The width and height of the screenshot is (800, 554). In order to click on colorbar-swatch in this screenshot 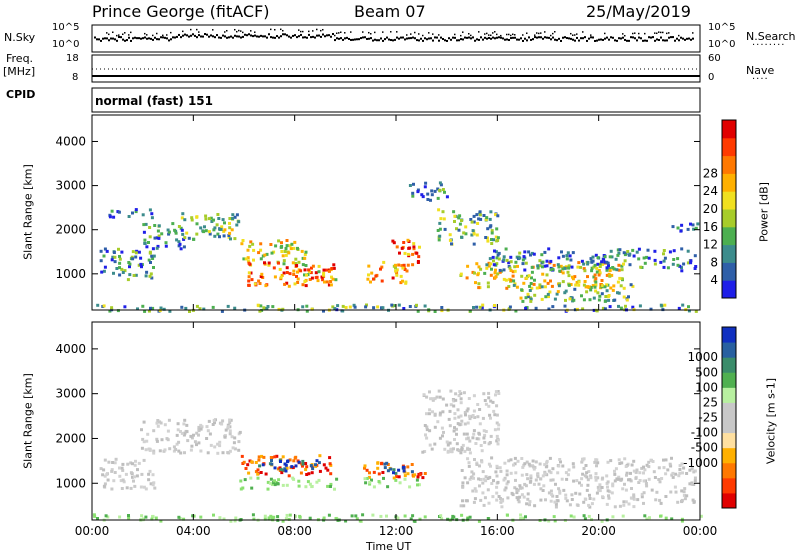, I will do `click(729, 410)`.